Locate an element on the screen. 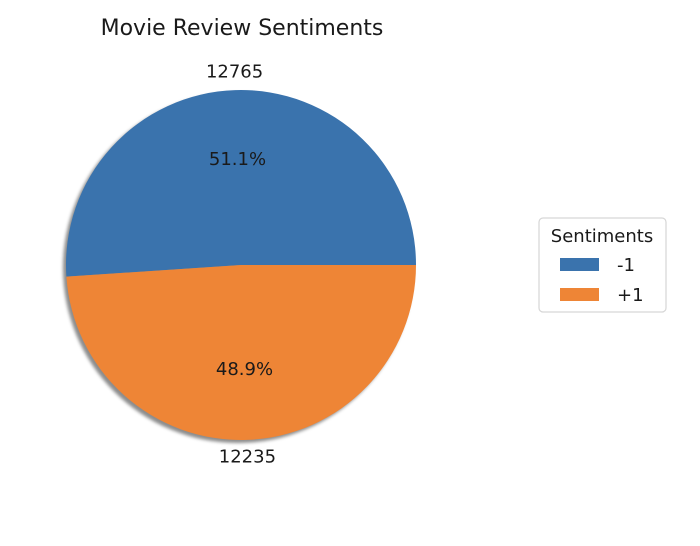  legend: Sentiments -1 +1 is located at coordinates (602, 265).